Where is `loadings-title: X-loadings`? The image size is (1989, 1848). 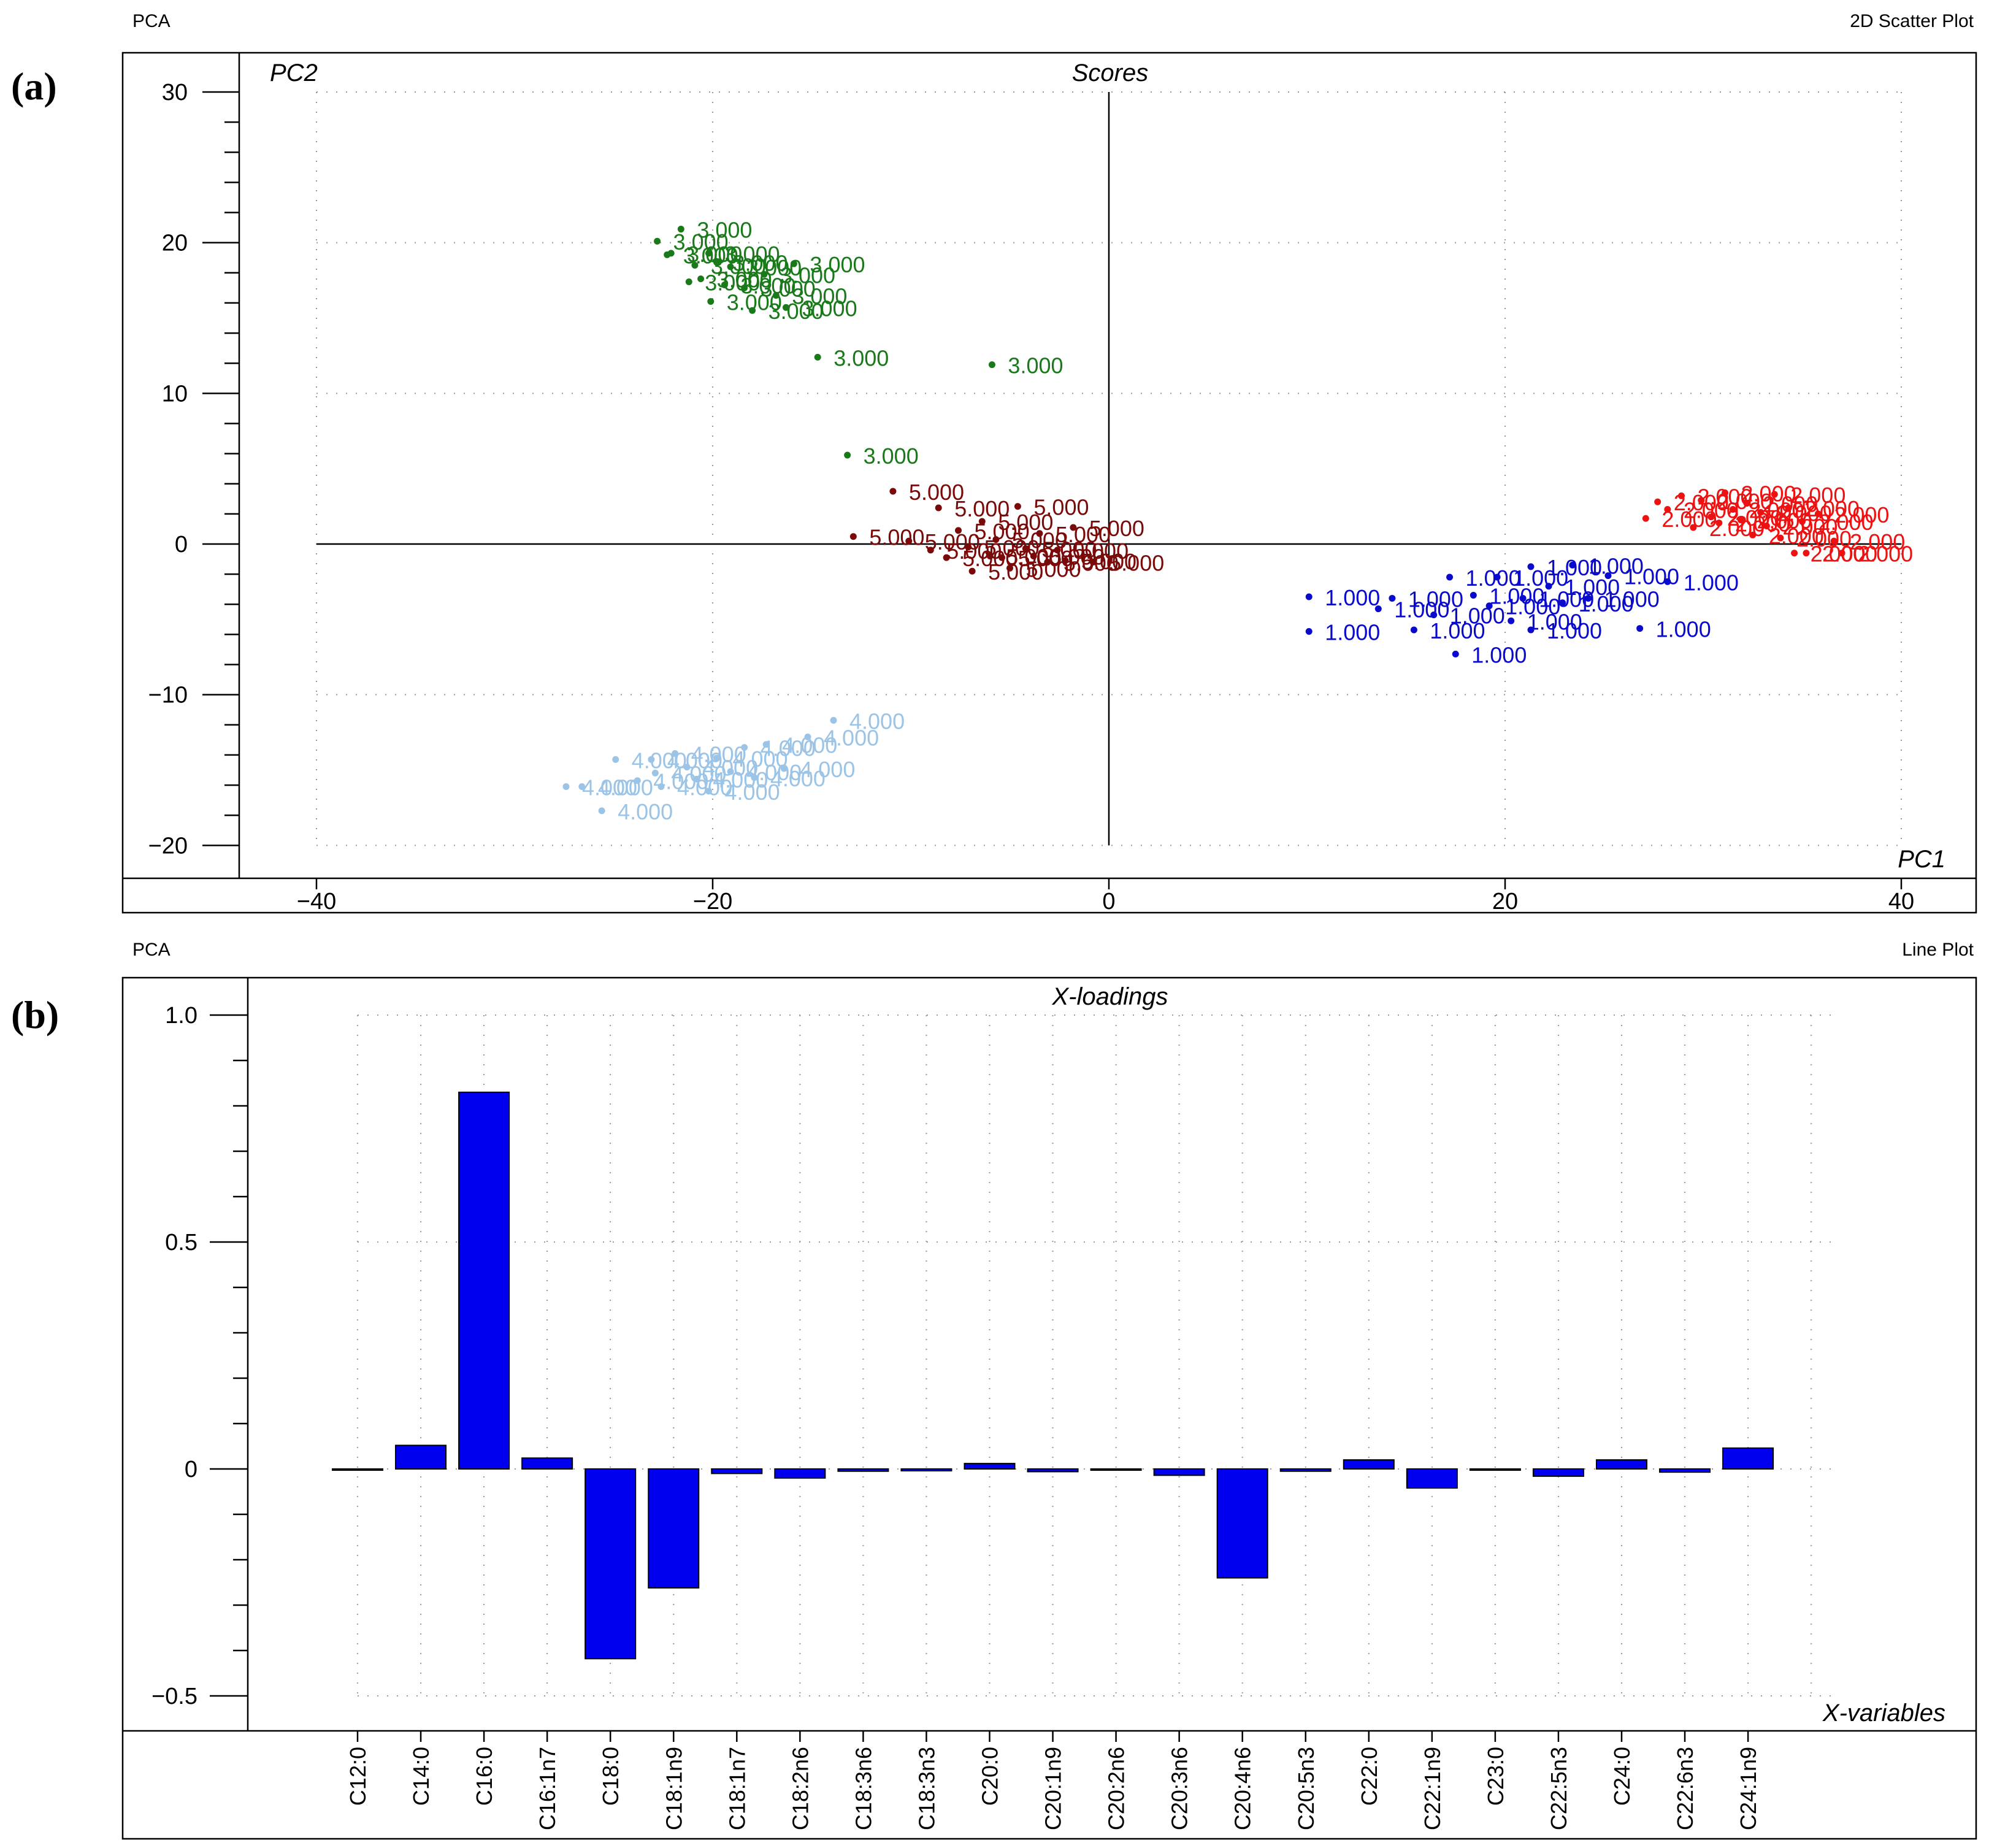 loadings-title: X-loadings is located at coordinates (1109, 996).